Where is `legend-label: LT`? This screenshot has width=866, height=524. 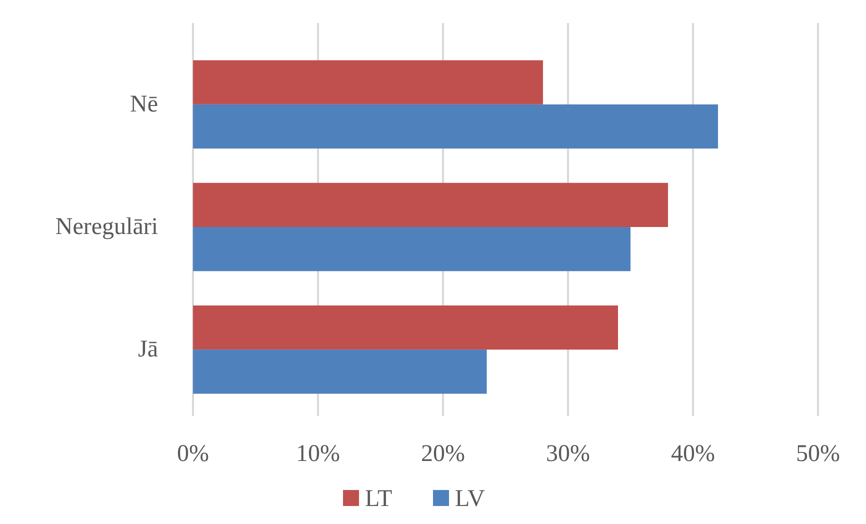
legend-label: LT is located at coordinates (378, 499).